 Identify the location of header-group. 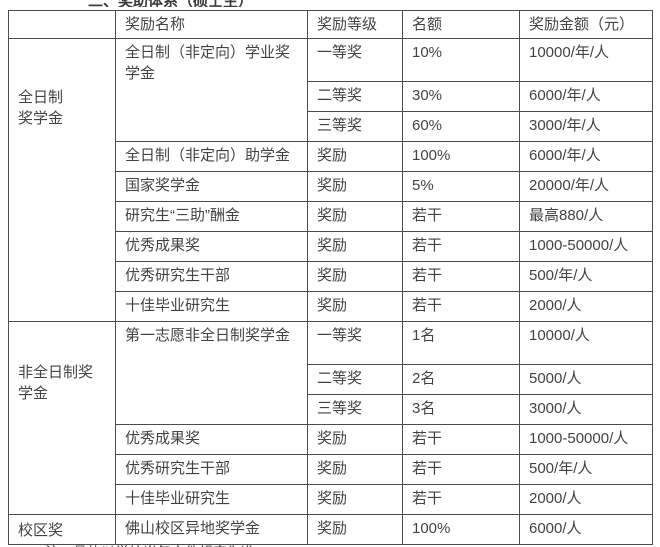
(62, 24).